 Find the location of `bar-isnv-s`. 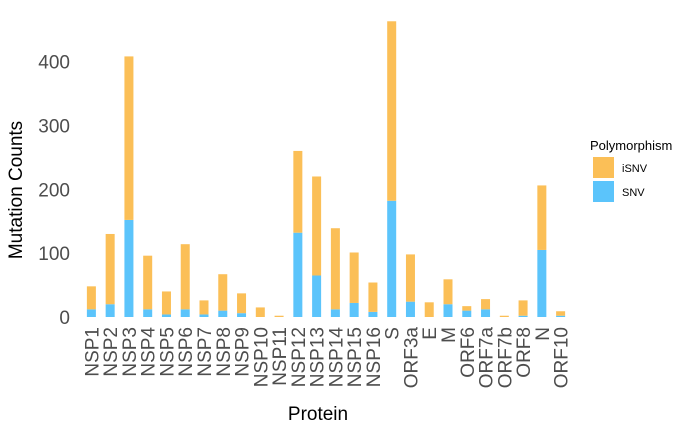

bar-isnv-s is located at coordinates (392, 111).